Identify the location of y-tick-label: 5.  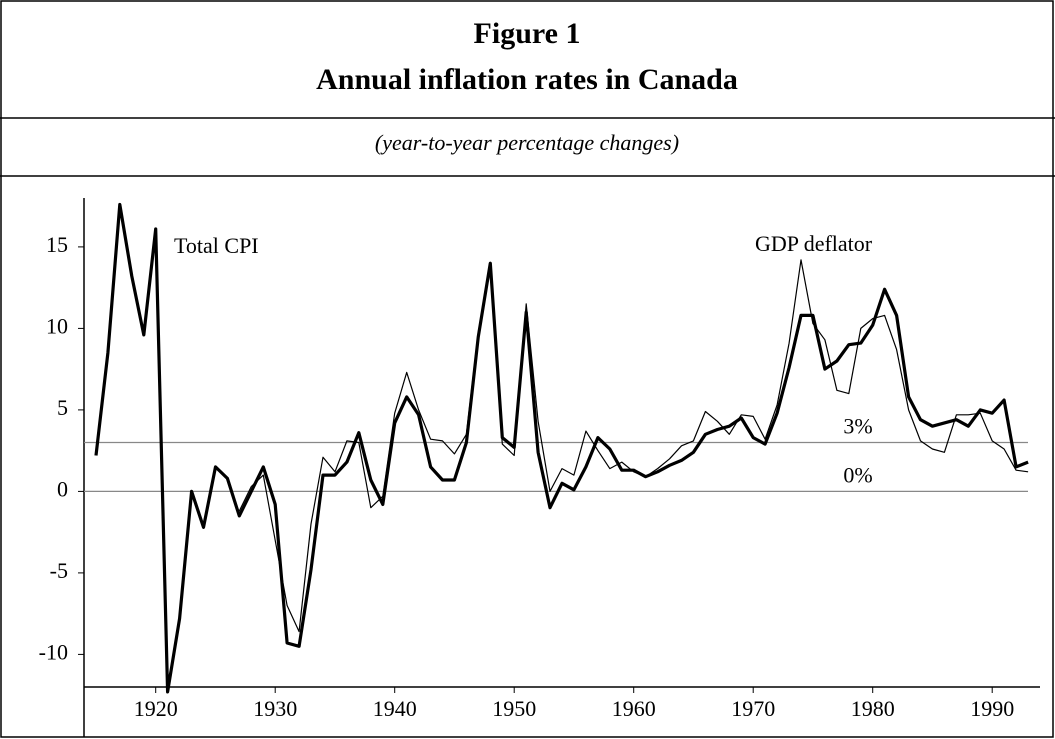
(62, 407).